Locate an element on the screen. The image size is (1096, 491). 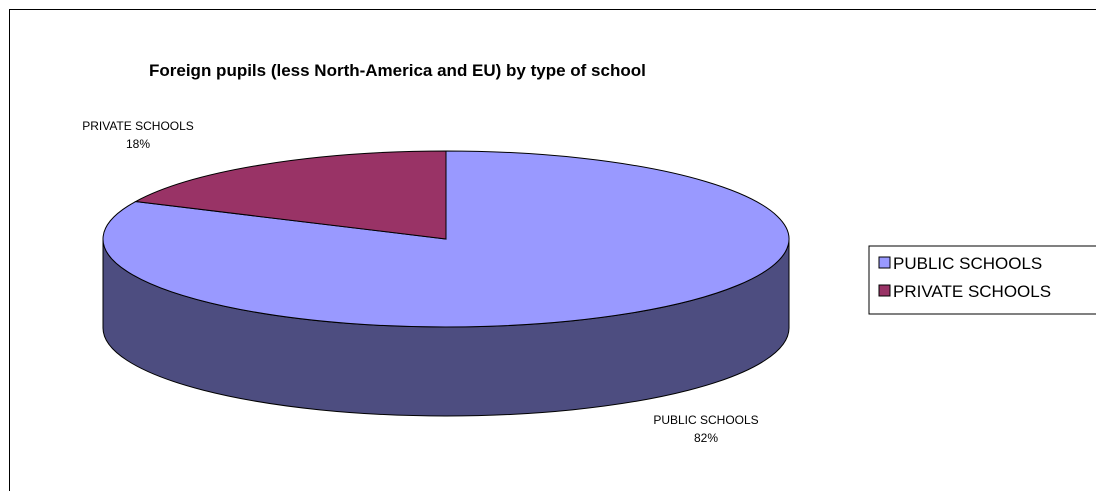
pie-slice-private-schools is located at coordinates (290, 195).